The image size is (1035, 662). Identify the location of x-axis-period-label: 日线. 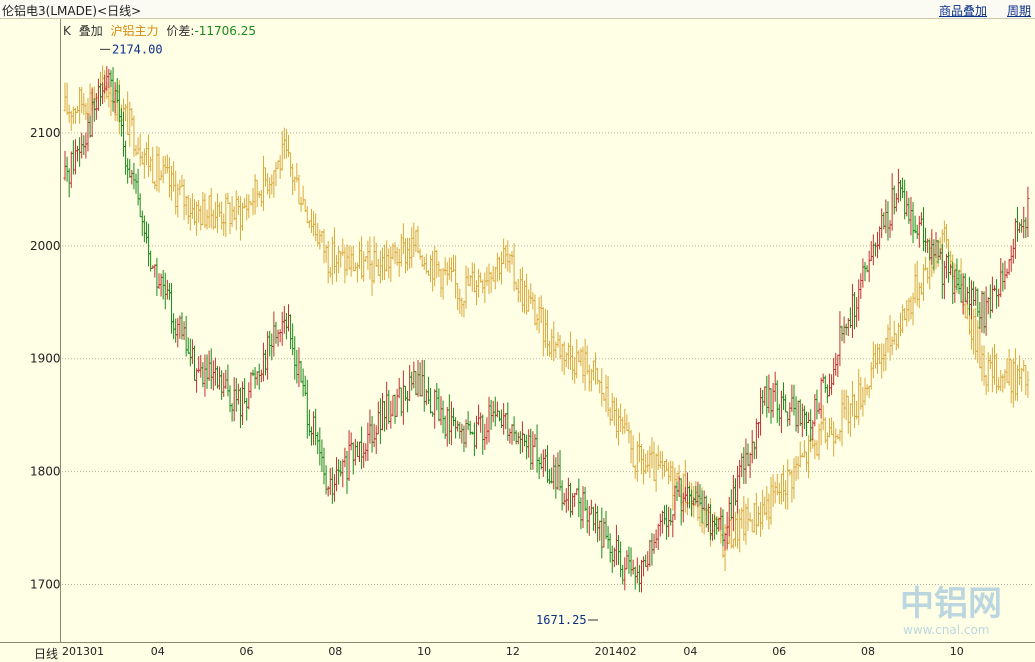
(46, 654).